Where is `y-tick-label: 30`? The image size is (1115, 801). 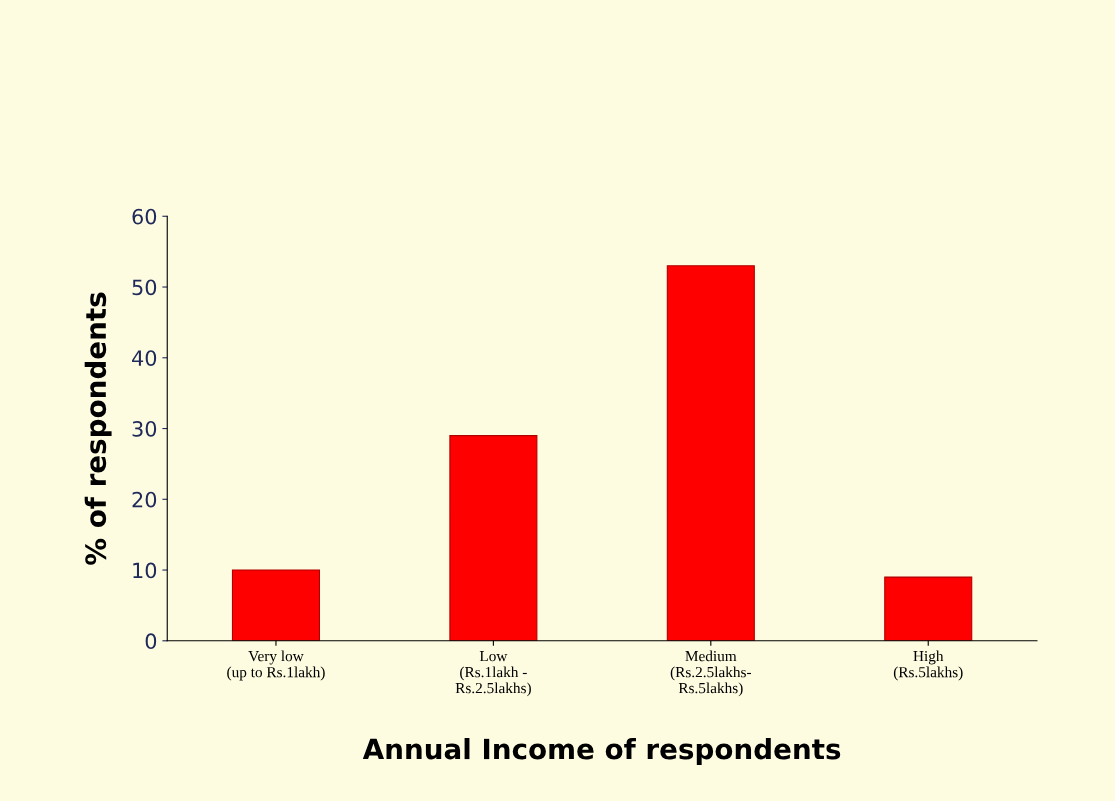
y-tick-label: 30 is located at coordinates (144, 428).